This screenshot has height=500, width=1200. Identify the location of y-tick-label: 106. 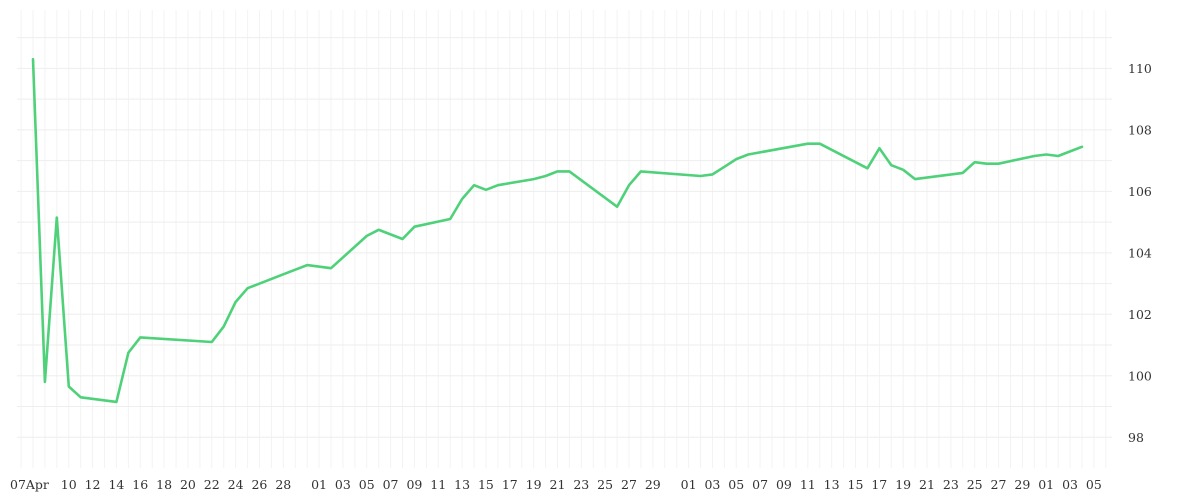
(1140, 191).